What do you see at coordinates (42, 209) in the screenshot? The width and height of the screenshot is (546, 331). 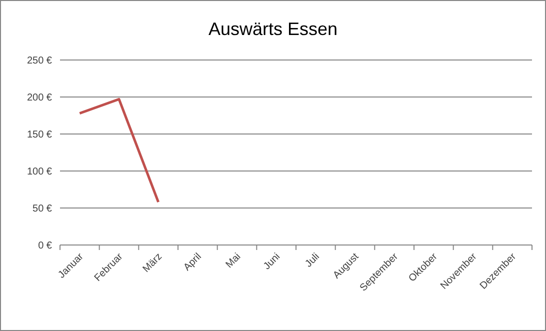 I see `y-tick-label: 50 €` at bounding box center [42, 209].